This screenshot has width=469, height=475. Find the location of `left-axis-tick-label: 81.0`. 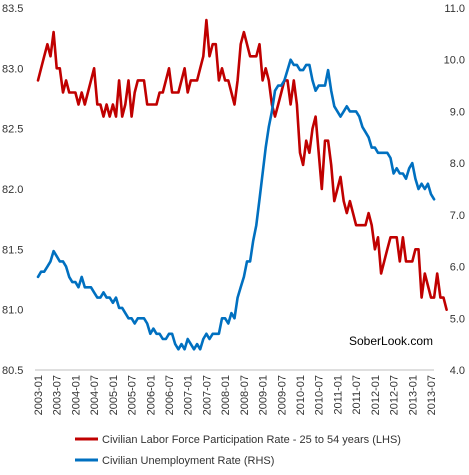

left-axis-tick-label: 81.0 is located at coordinates (12, 311).